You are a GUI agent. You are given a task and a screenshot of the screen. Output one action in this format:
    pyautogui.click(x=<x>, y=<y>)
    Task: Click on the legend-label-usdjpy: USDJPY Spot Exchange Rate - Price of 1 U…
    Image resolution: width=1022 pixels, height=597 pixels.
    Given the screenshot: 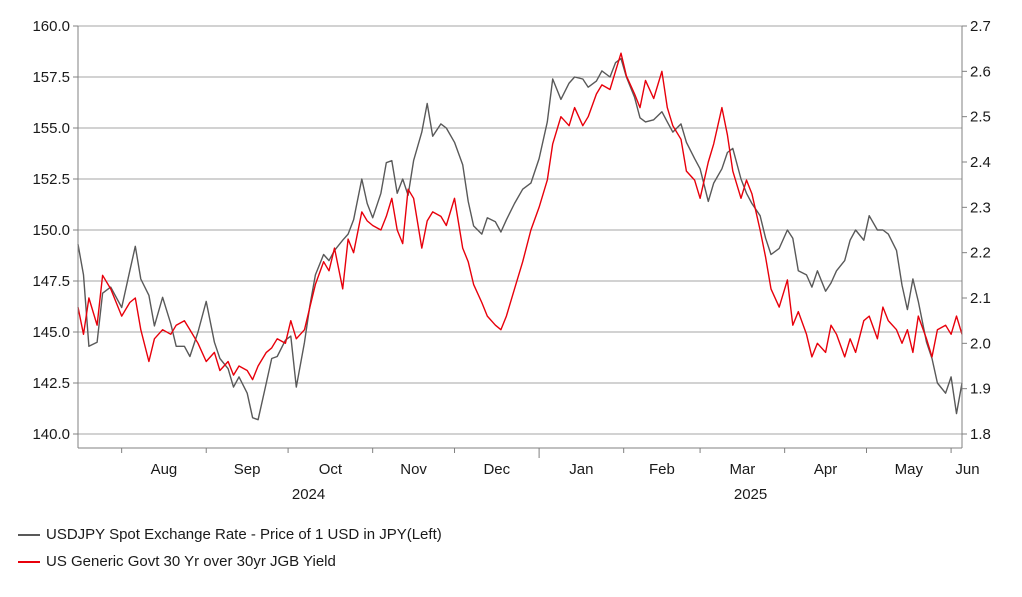 What is the action you would take?
    pyautogui.click(x=244, y=534)
    